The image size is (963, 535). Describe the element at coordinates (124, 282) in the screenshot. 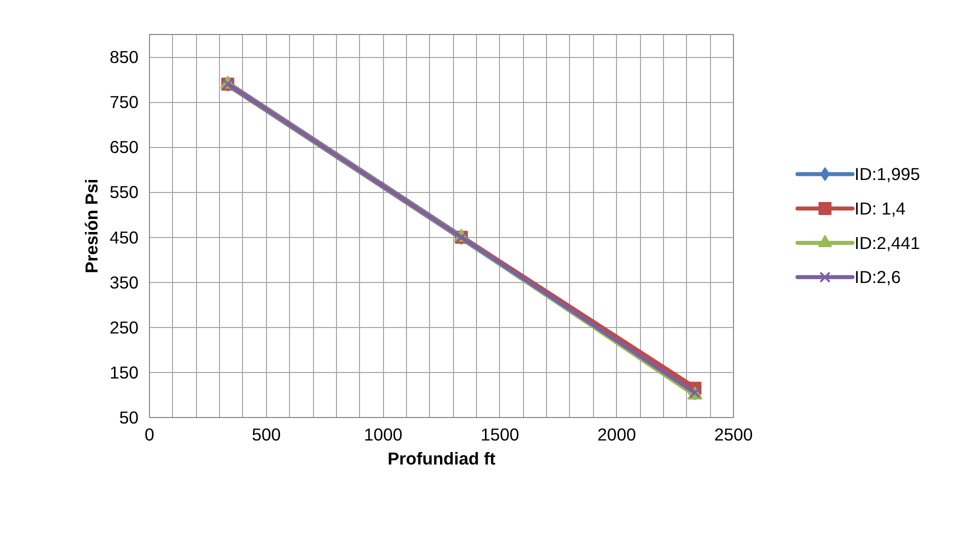

I see `y-tick-label: 350` at that location.